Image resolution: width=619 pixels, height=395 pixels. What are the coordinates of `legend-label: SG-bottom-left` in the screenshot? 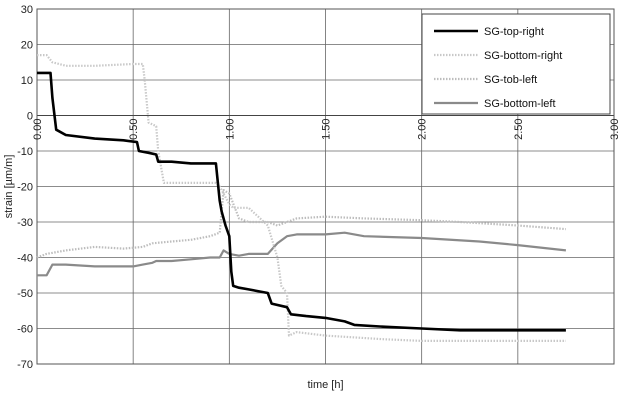 It's located at (520, 104).